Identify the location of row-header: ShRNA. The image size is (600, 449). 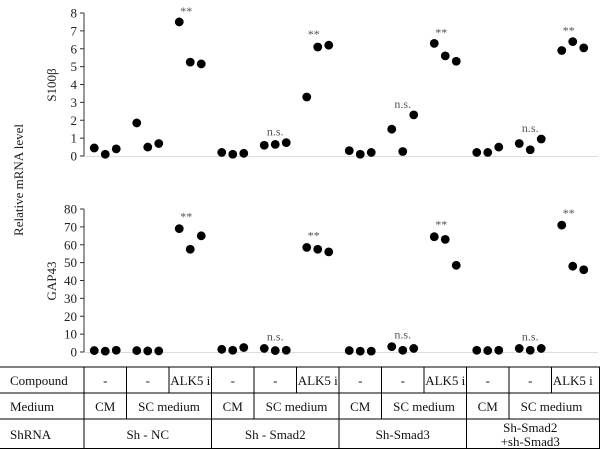
(31, 434).